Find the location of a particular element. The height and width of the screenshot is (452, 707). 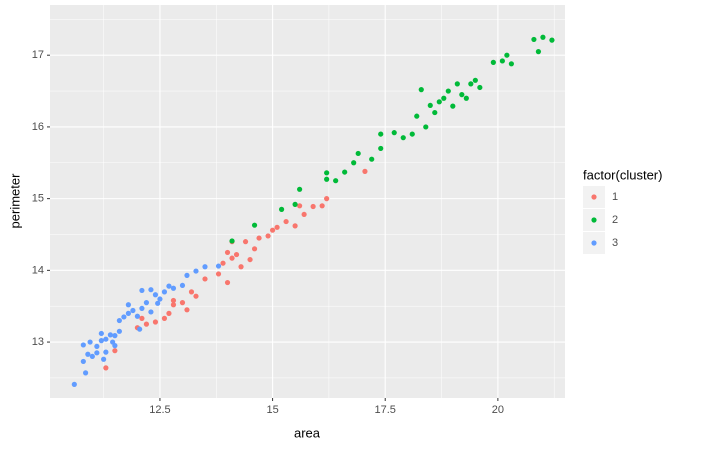

y-tick-label: 16 is located at coordinates (38, 127).